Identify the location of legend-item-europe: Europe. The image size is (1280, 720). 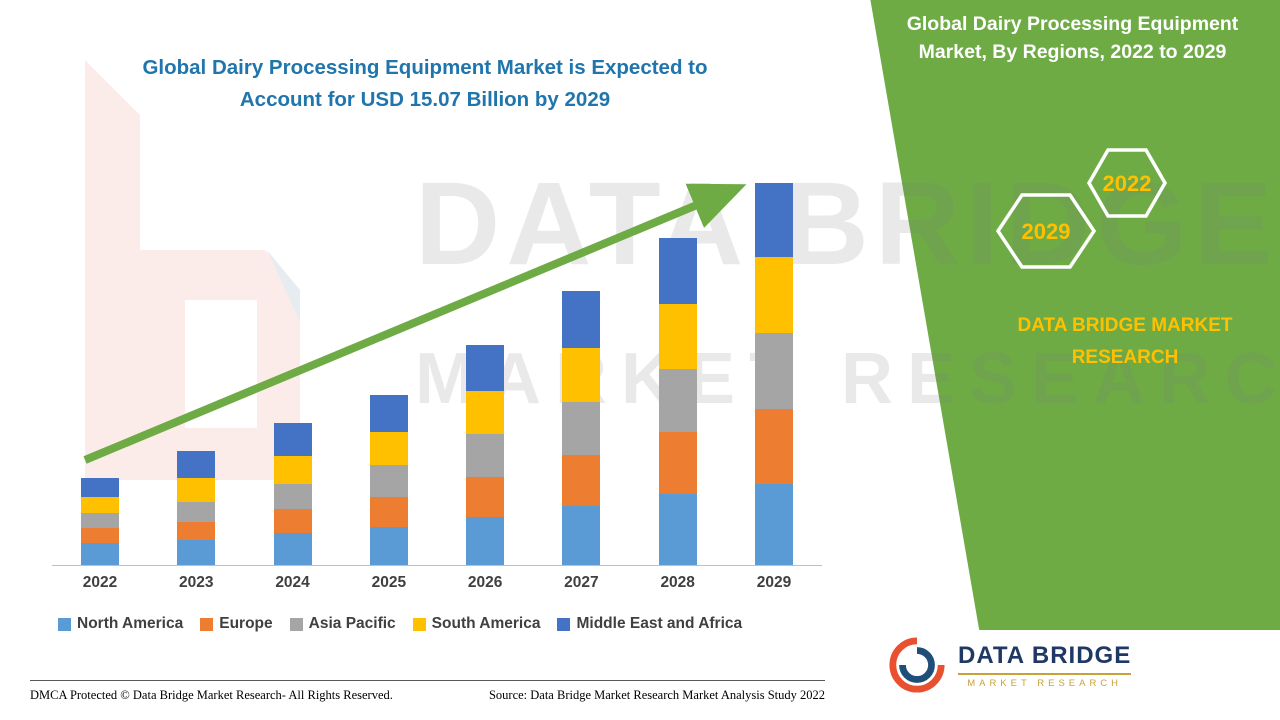
(236, 624).